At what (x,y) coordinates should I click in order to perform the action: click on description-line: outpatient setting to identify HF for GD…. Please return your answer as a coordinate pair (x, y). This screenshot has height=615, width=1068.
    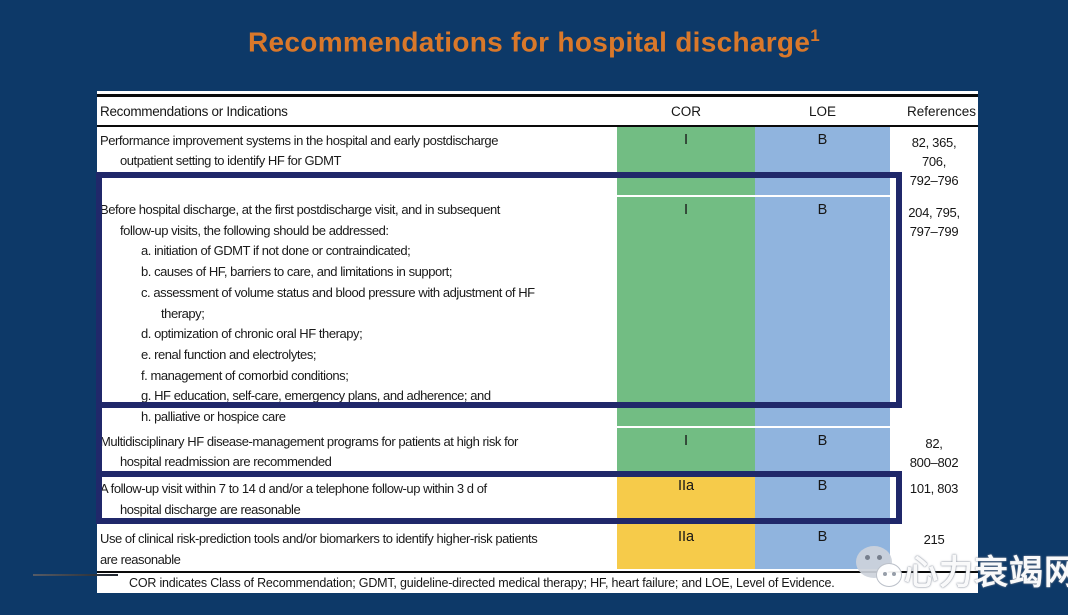
    Looking at the image, I should click on (230, 160).